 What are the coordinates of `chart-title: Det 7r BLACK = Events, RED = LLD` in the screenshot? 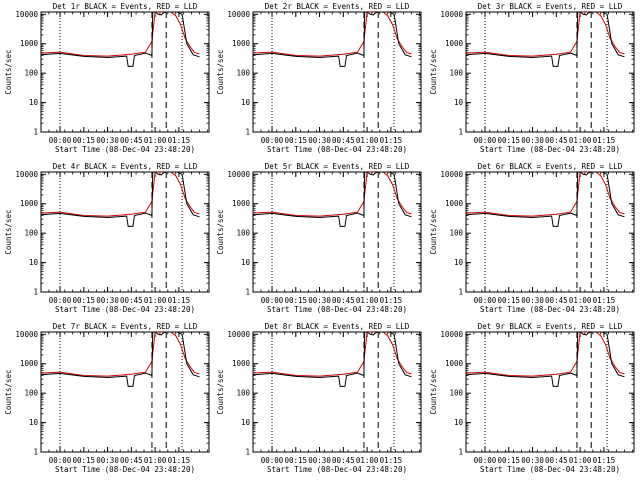 It's located at (125, 326).